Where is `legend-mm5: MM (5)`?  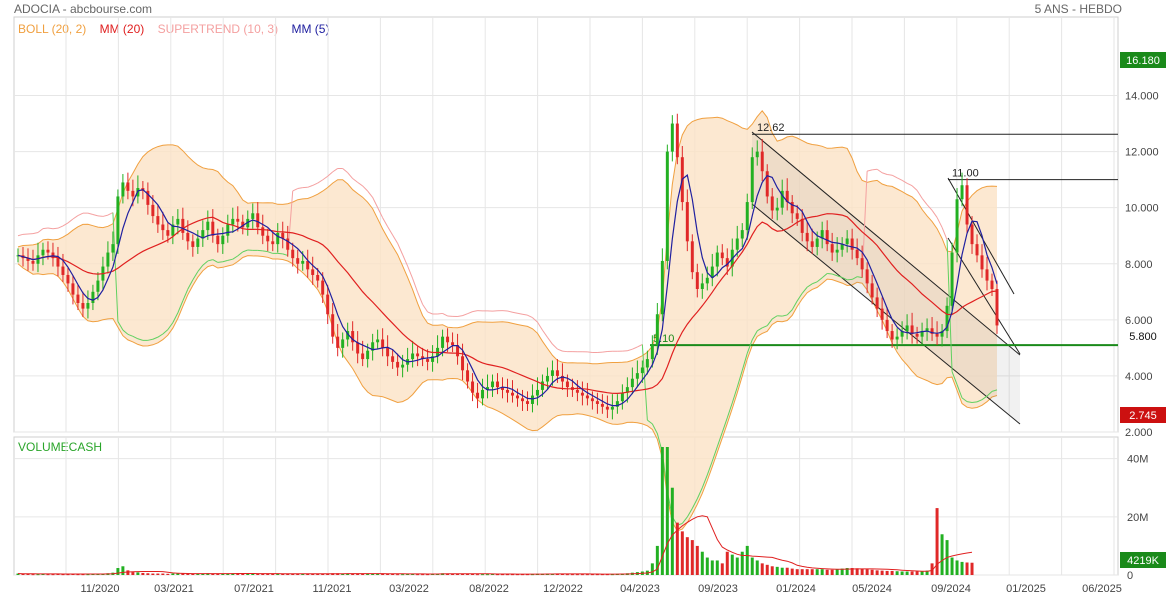
legend-mm5: MM (5) is located at coordinates (310, 29).